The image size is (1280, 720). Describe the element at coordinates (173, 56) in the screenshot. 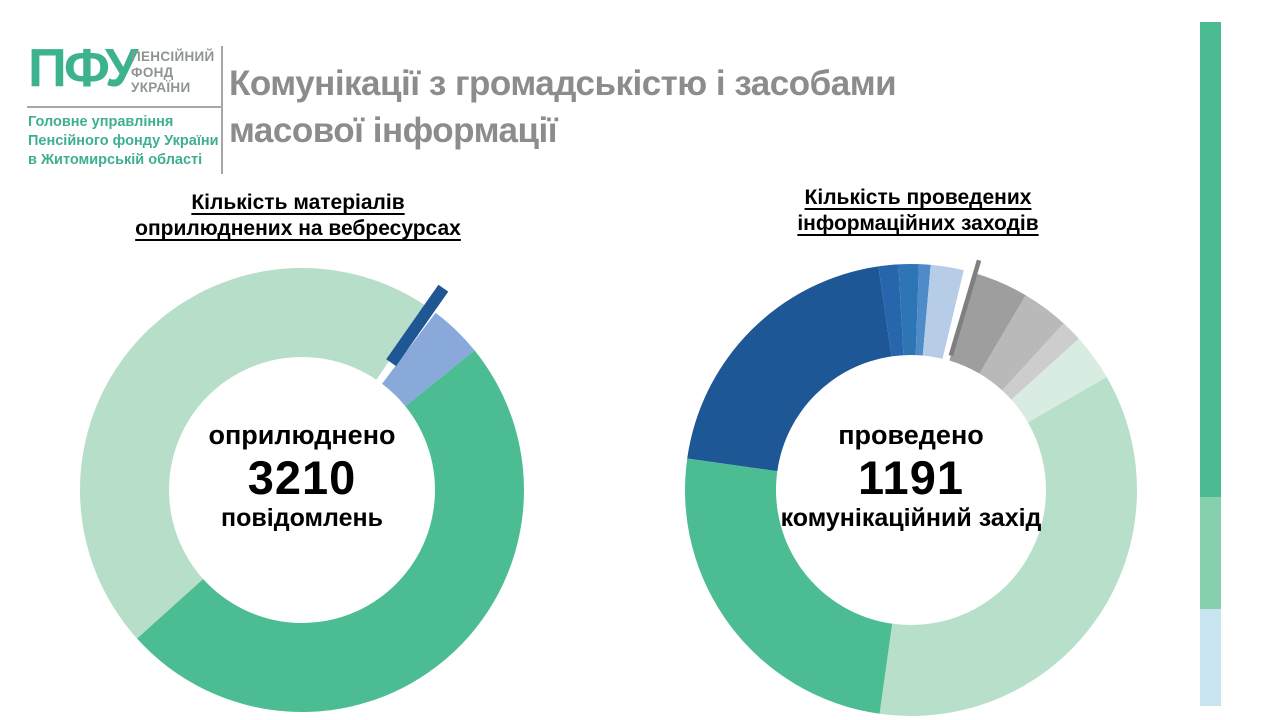

I see `logo-org-line: ПЕНСІЙНИЙ` at that location.